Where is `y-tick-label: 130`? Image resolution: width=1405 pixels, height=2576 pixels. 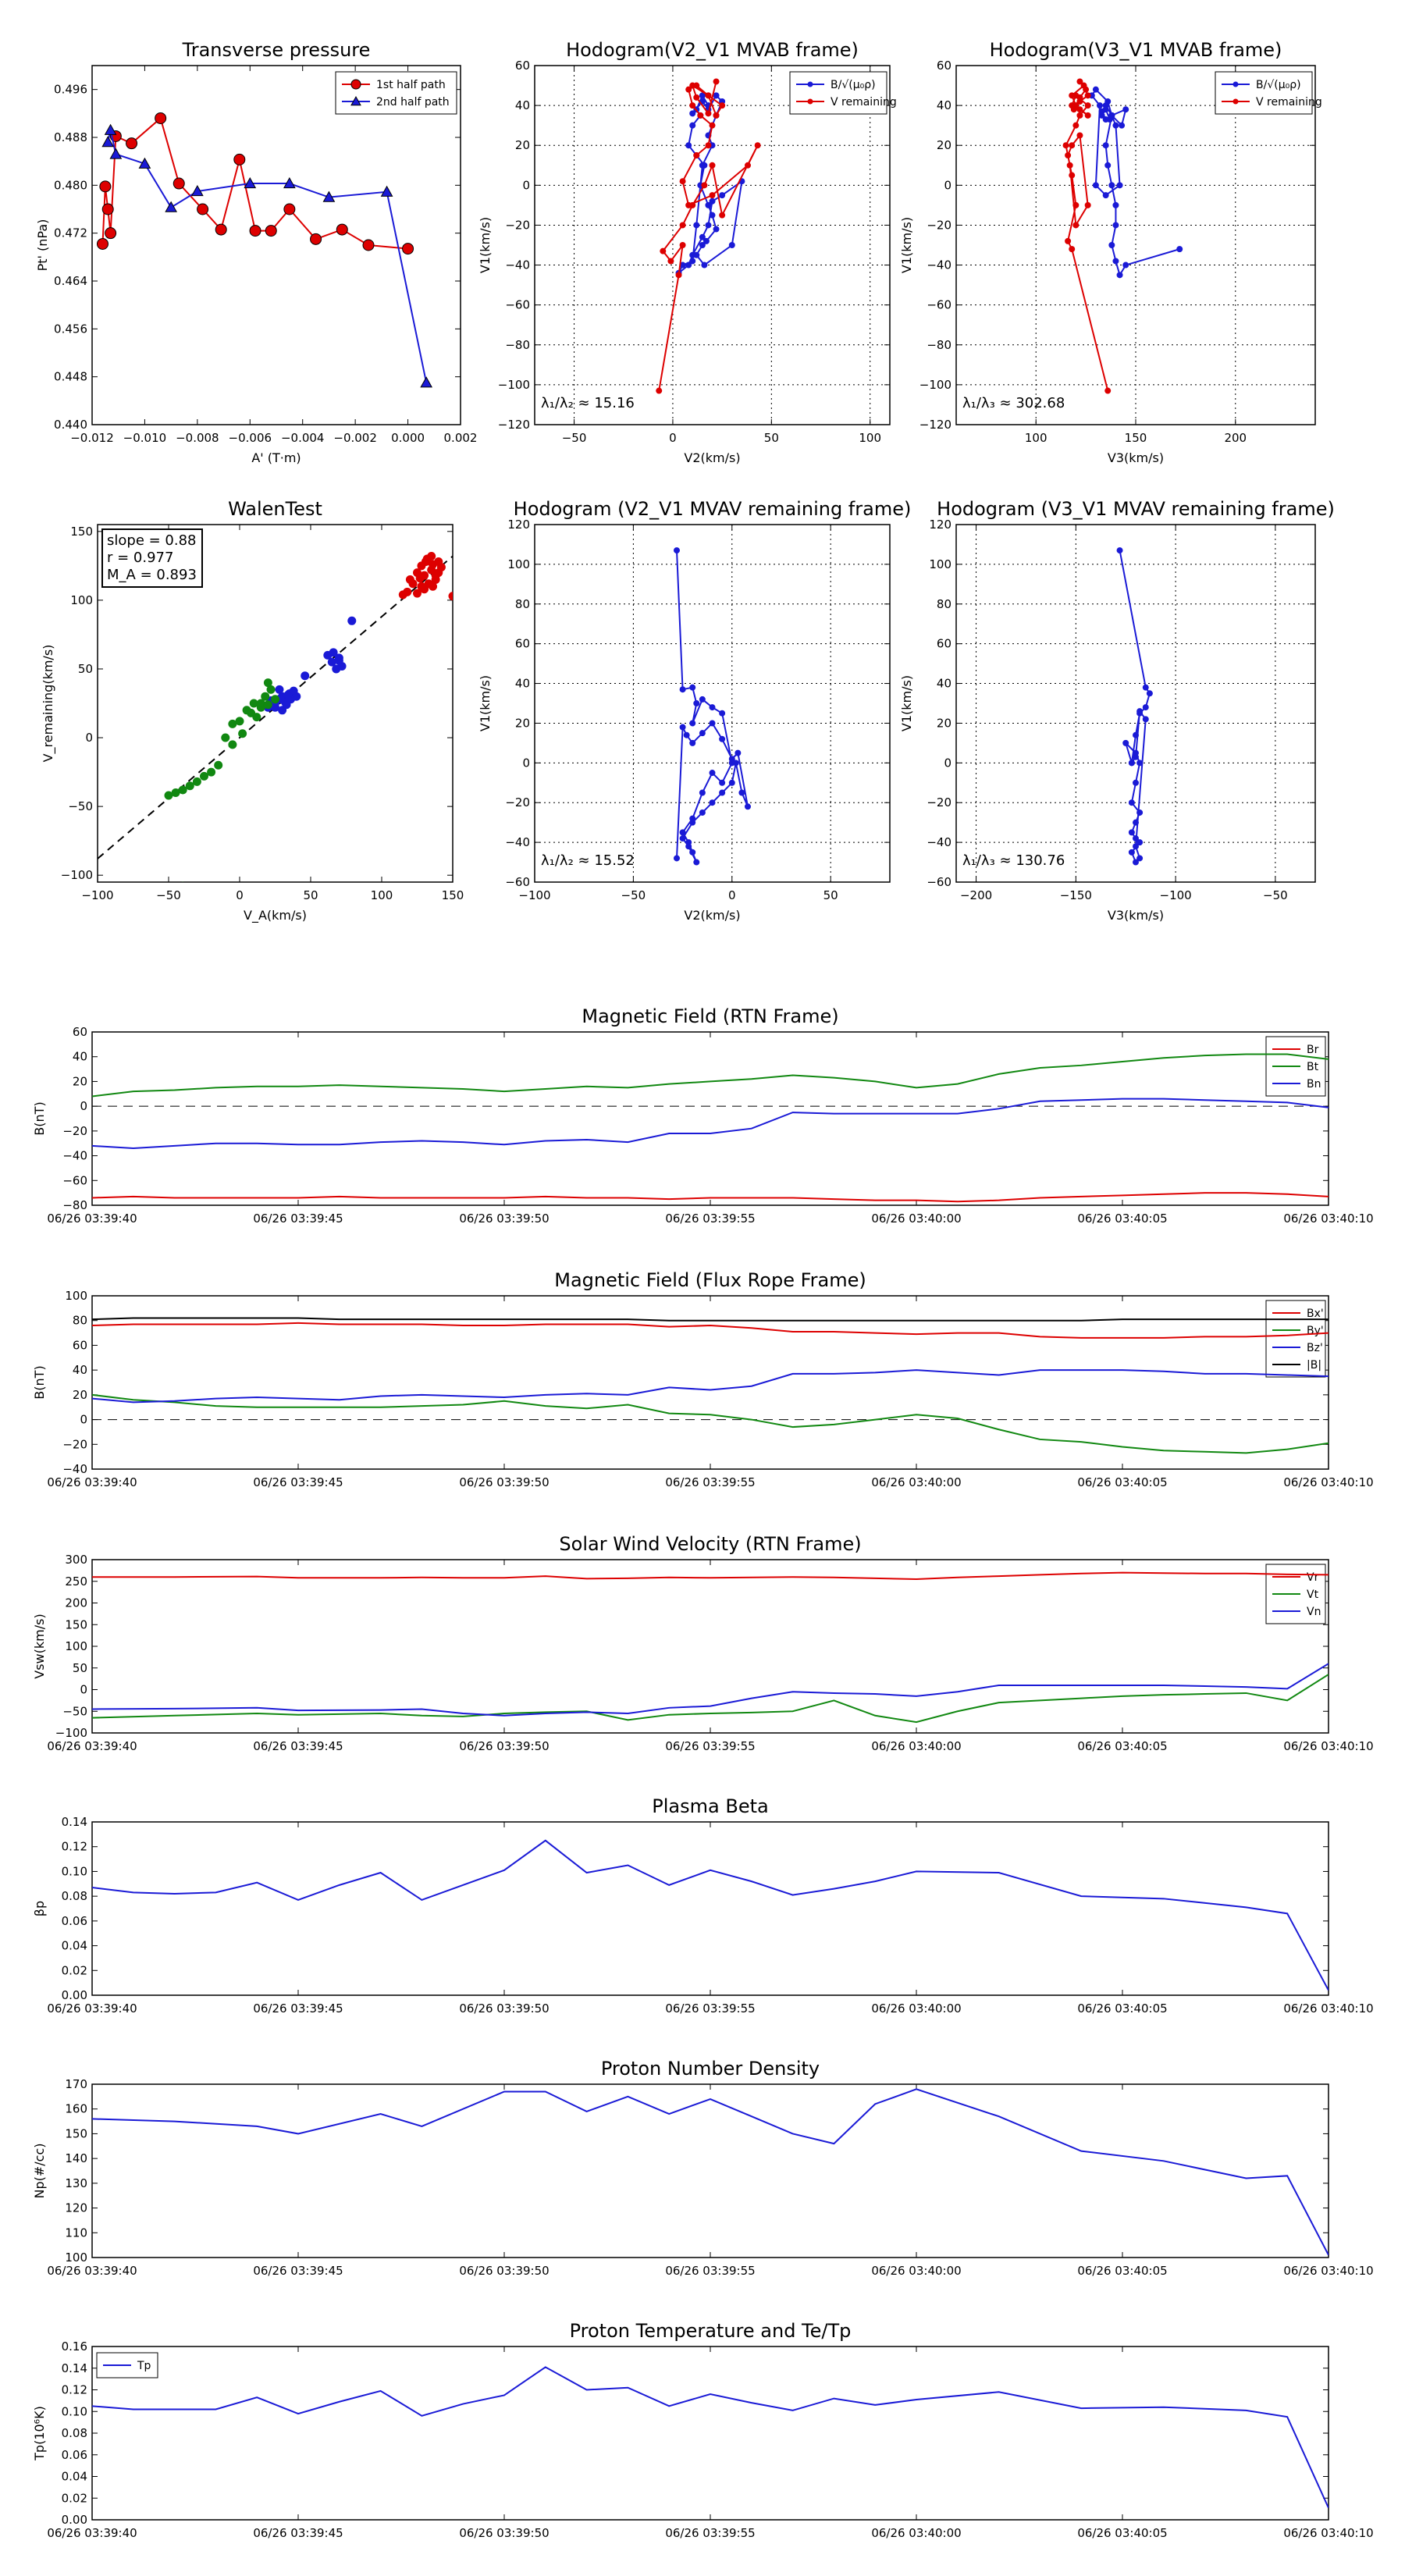 y-tick-label: 130 is located at coordinates (76, 2183).